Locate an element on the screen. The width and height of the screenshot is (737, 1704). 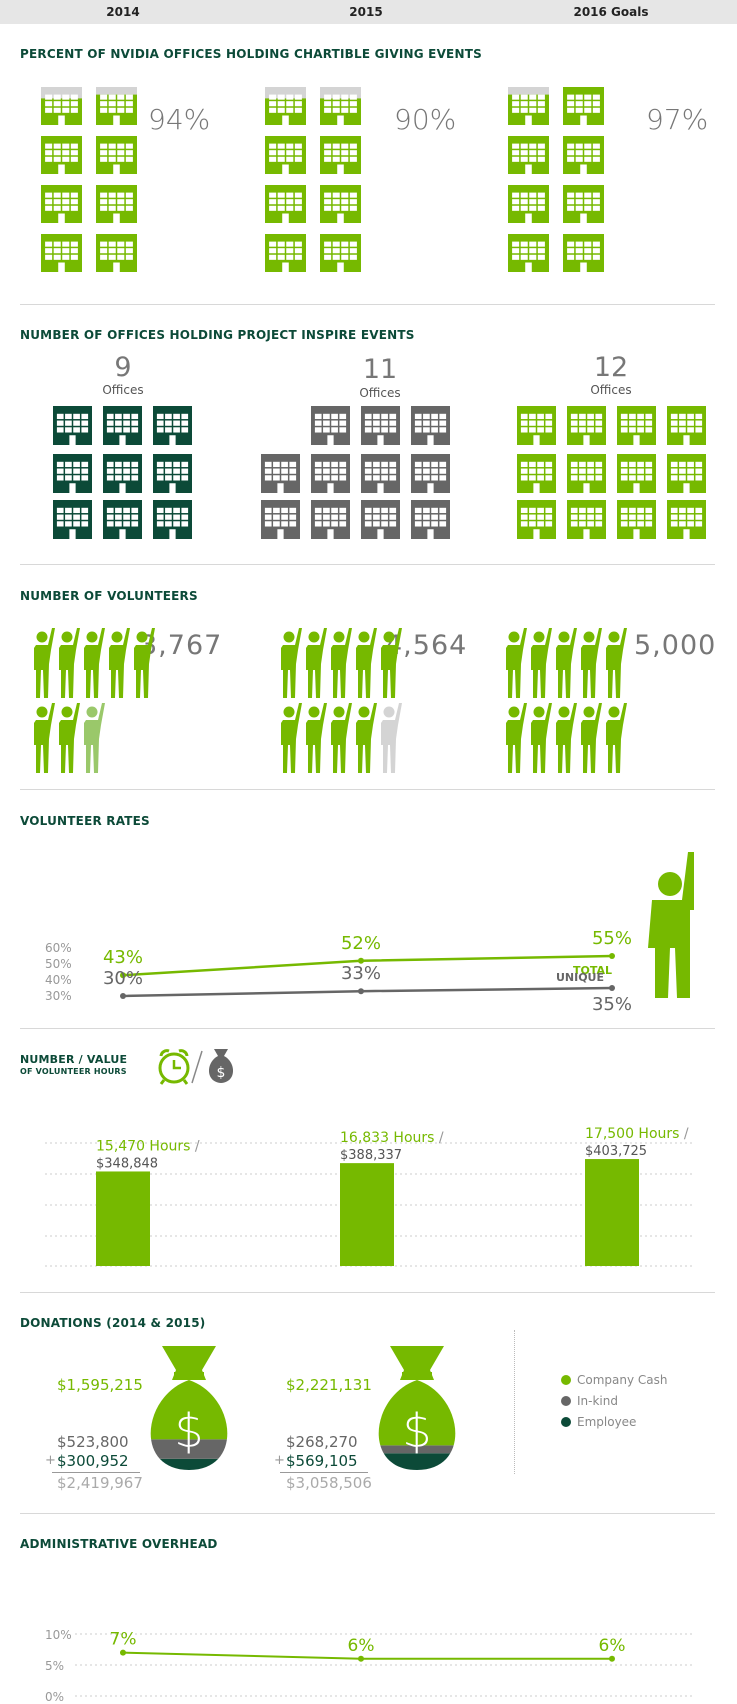
inspire-count-2016: 12 is located at coordinates (611, 367).